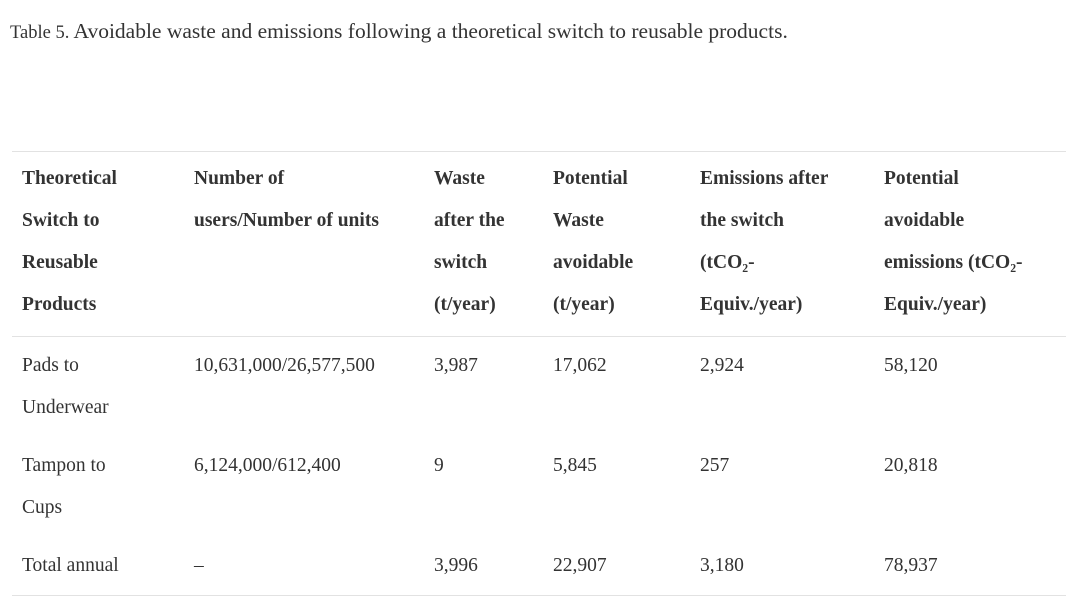  Describe the element at coordinates (70, 565) in the screenshot. I see `row-label: Total annual` at that location.